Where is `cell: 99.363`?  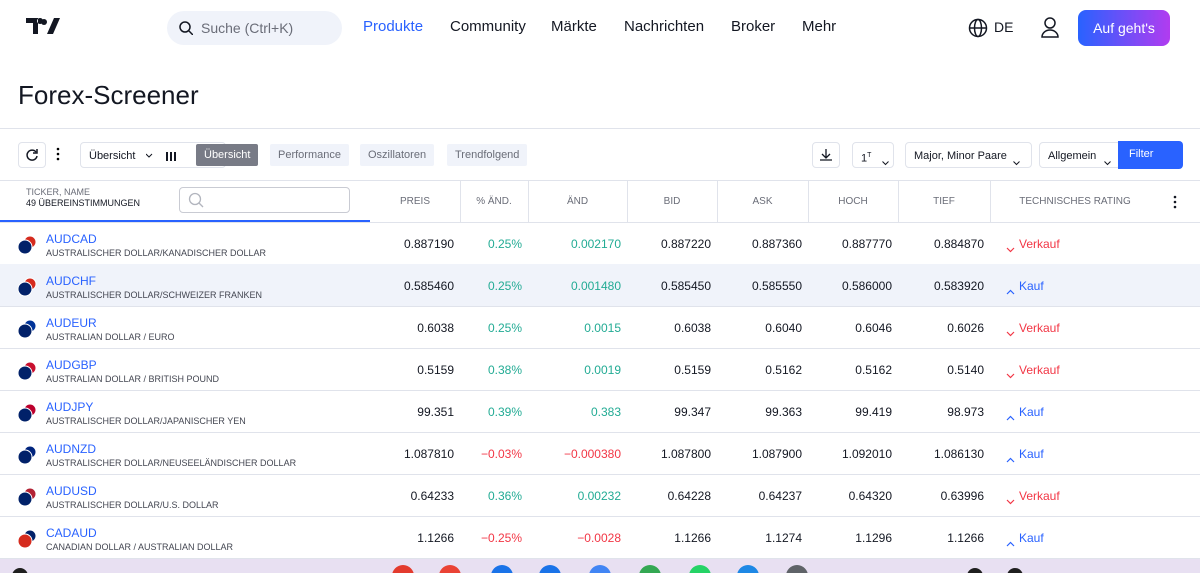
cell: 99.363 is located at coordinates (783, 412).